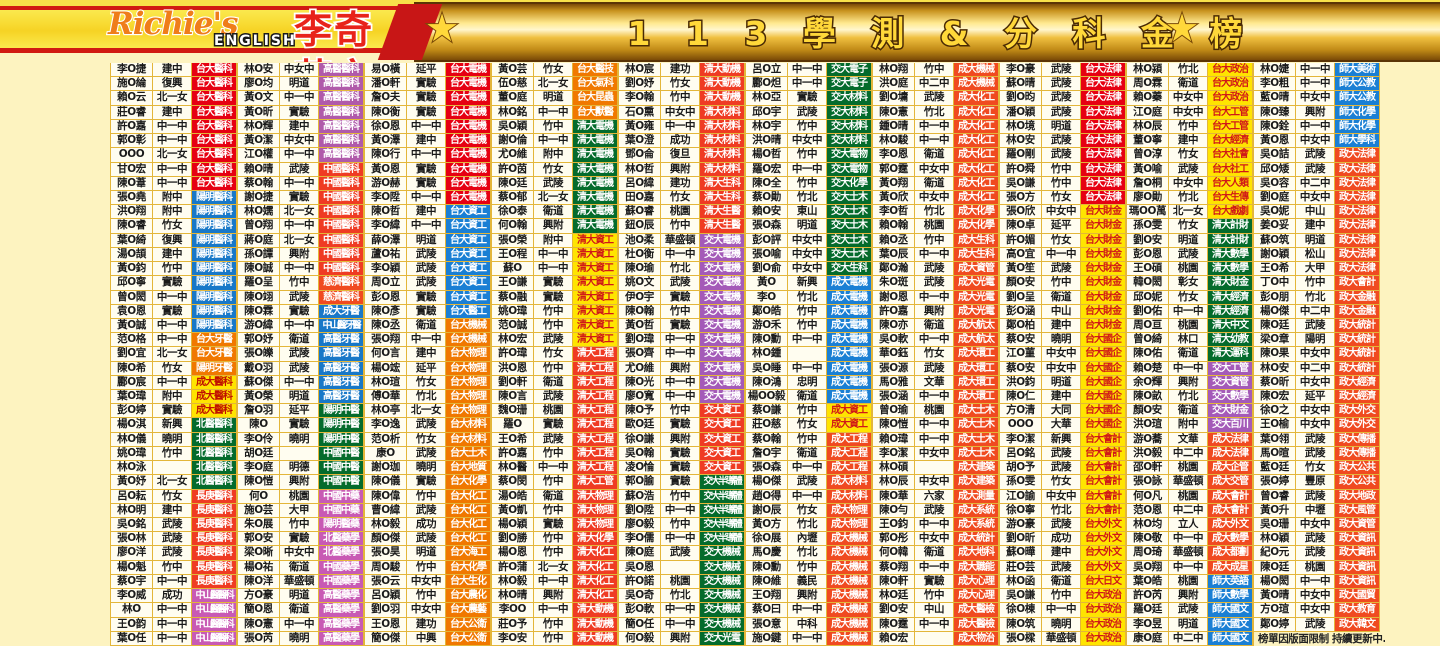  Describe the element at coordinates (1188, 354) in the screenshot. I see `student-school: 衛道` at that location.